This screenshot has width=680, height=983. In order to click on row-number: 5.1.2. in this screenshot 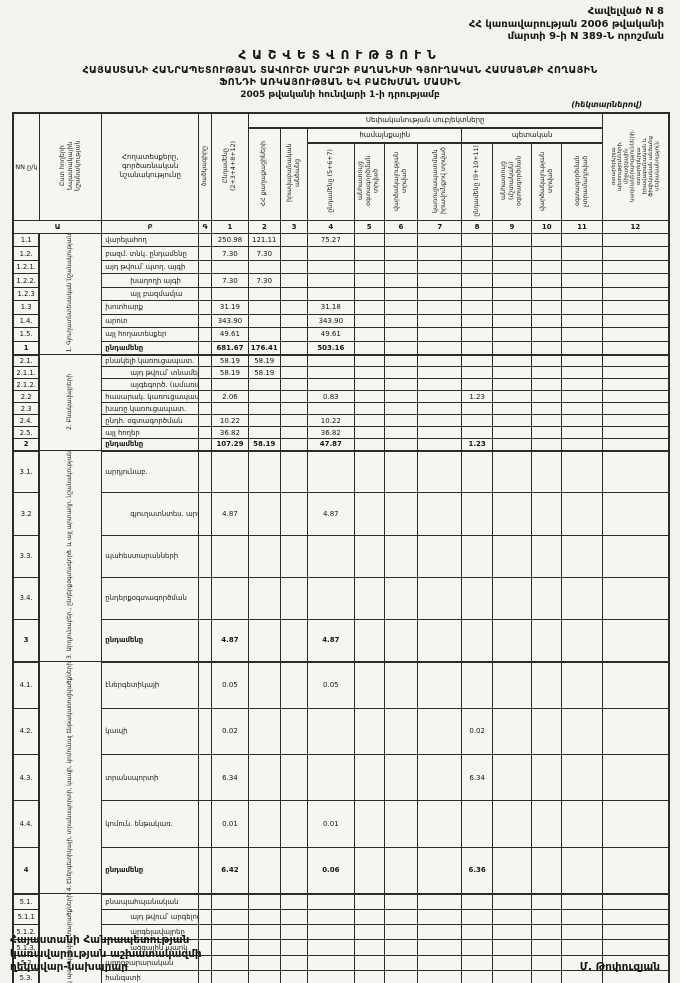, I will do `click(26, 932)`.